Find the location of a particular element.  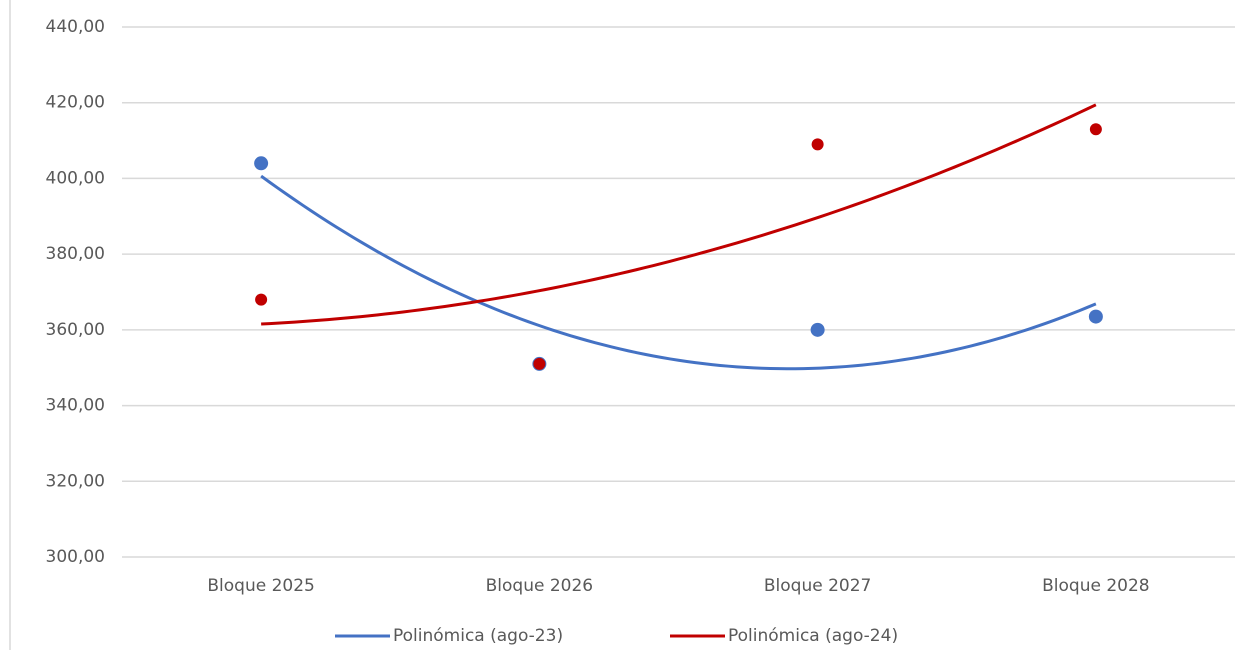

y-tick-label: 360,00 is located at coordinates (75, 330).